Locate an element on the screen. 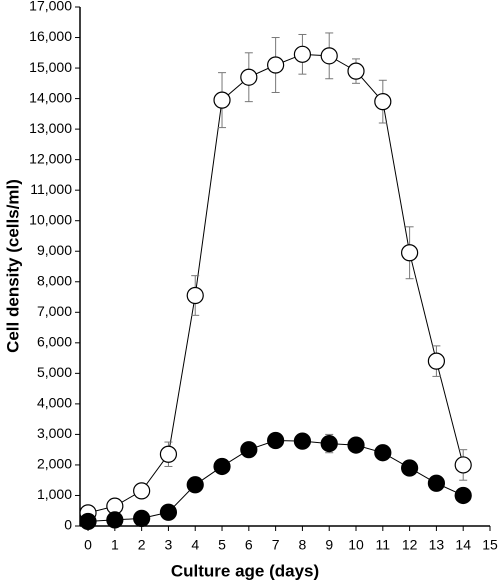  y-tick-label: 0 is located at coordinates (68, 525).